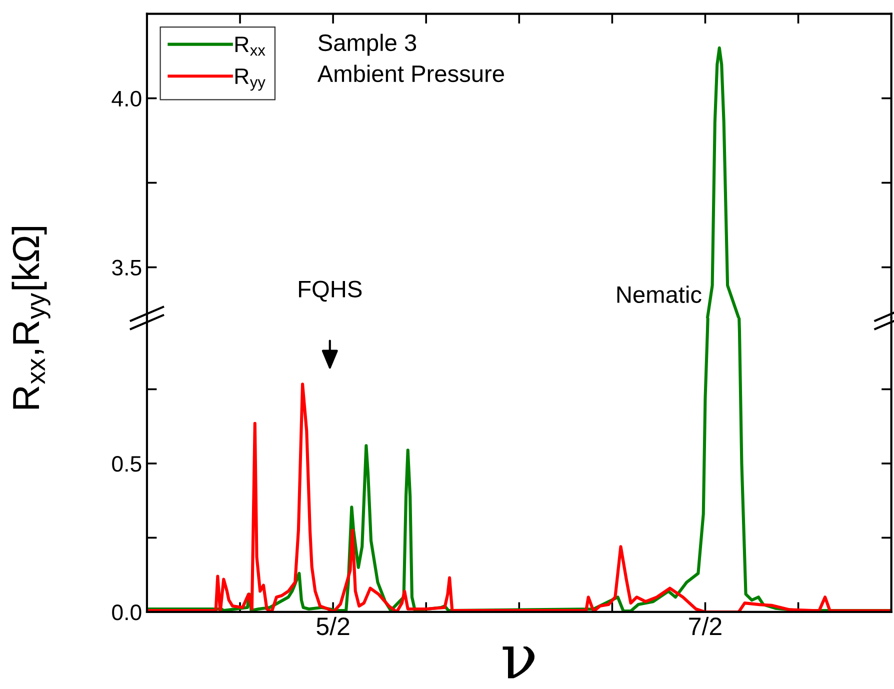 The height and width of the screenshot is (689, 894). I want to click on annotation: Ambient Pressure, so click(410, 73).